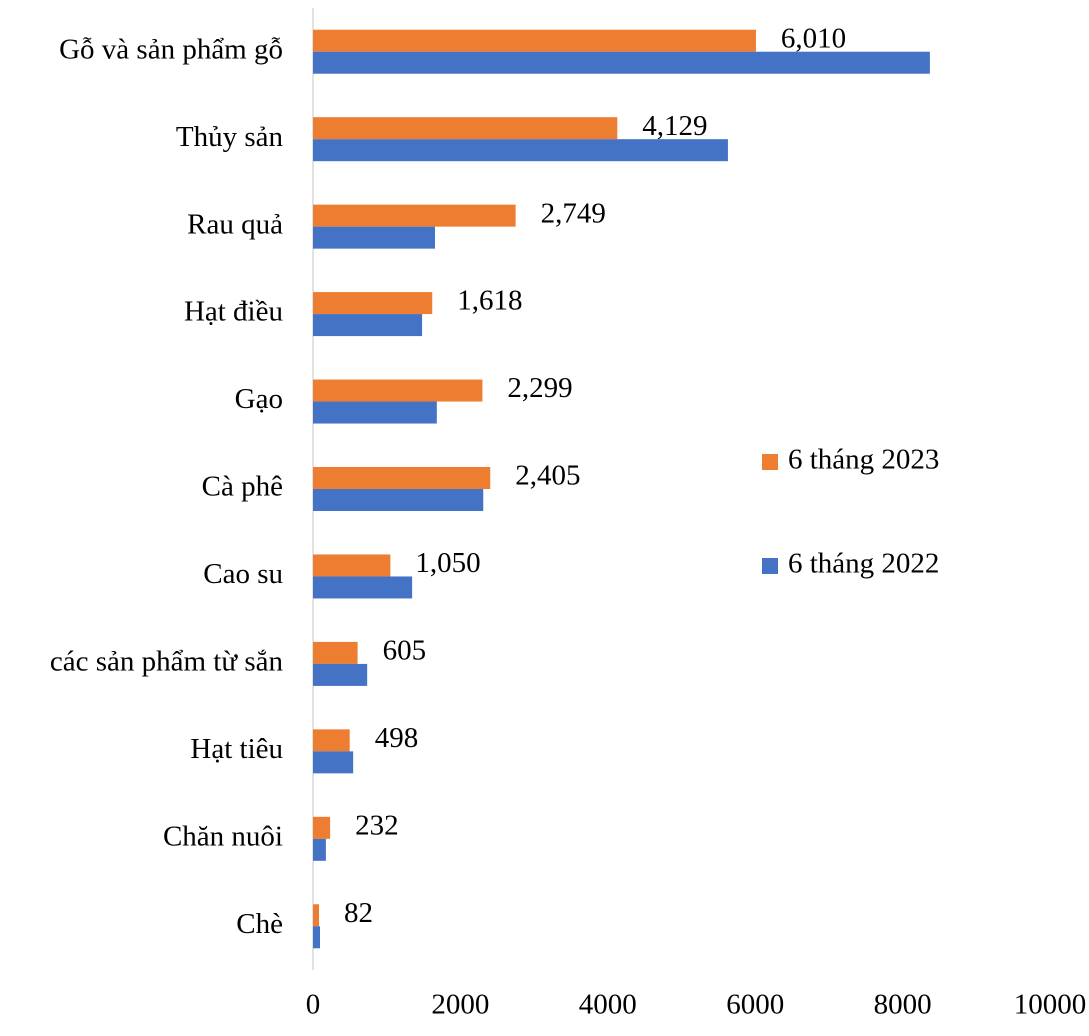 The width and height of the screenshot is (1089, 1036). What do you see at coordinates (755, 1005) in the screenshot?
I see `x-tick-label: 6000` at bounding box center [755, 1005].